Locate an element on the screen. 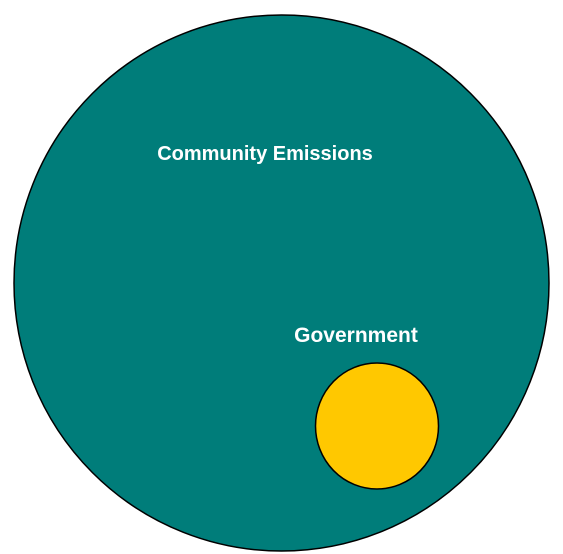 This screenshot has width=563, height=554. government-label: Government is located at coordinates (356, 335).